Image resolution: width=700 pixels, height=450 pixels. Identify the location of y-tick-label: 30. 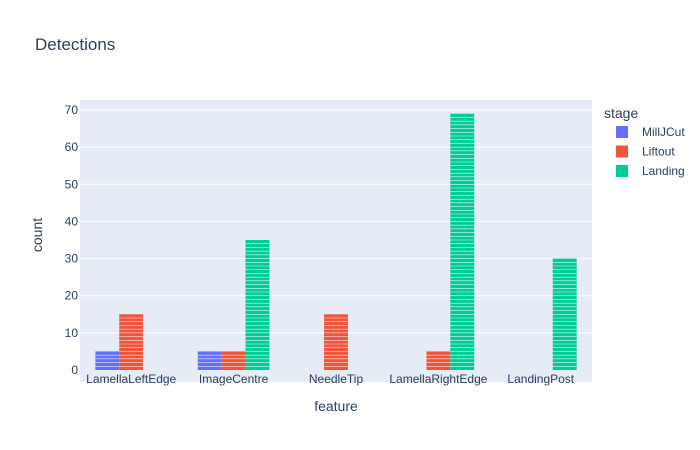
(72, 259).